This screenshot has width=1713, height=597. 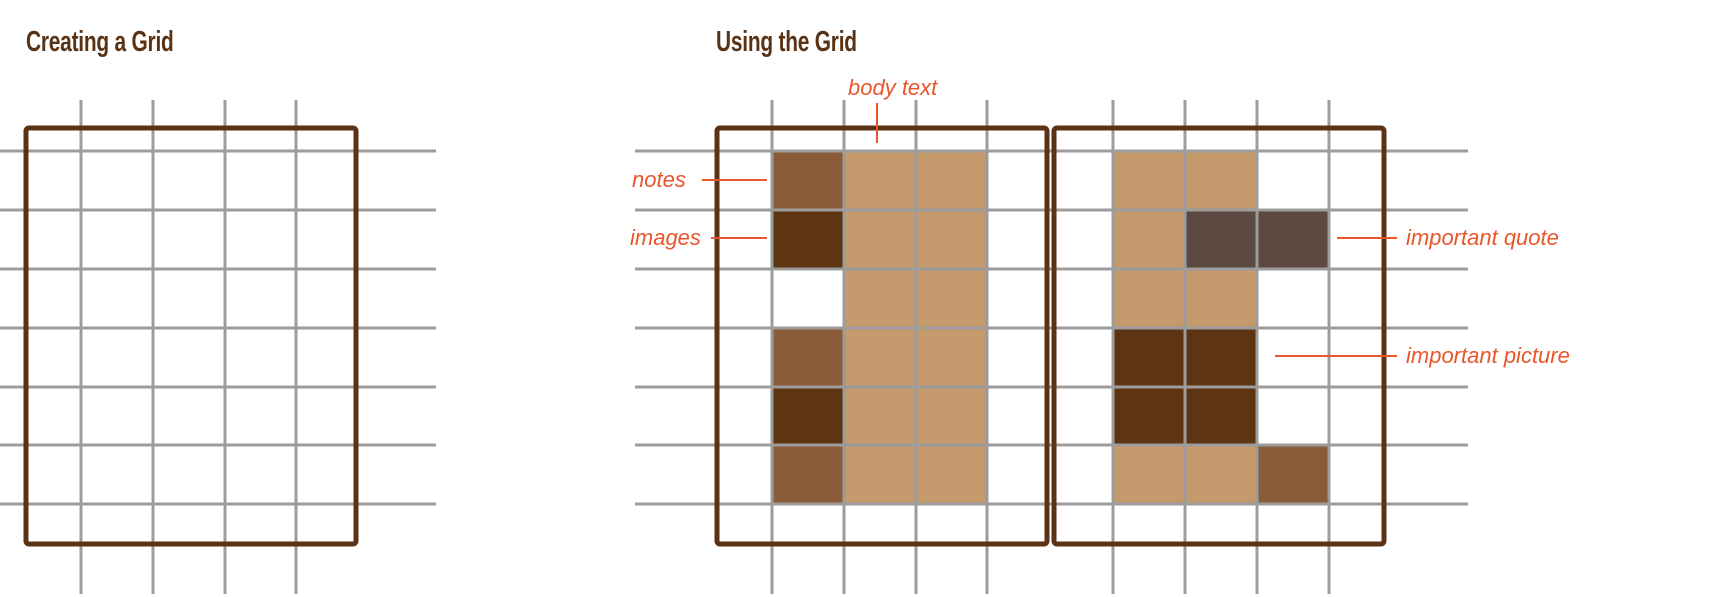 I want to click on body-text-label: body text, so click(x=893, y=87).